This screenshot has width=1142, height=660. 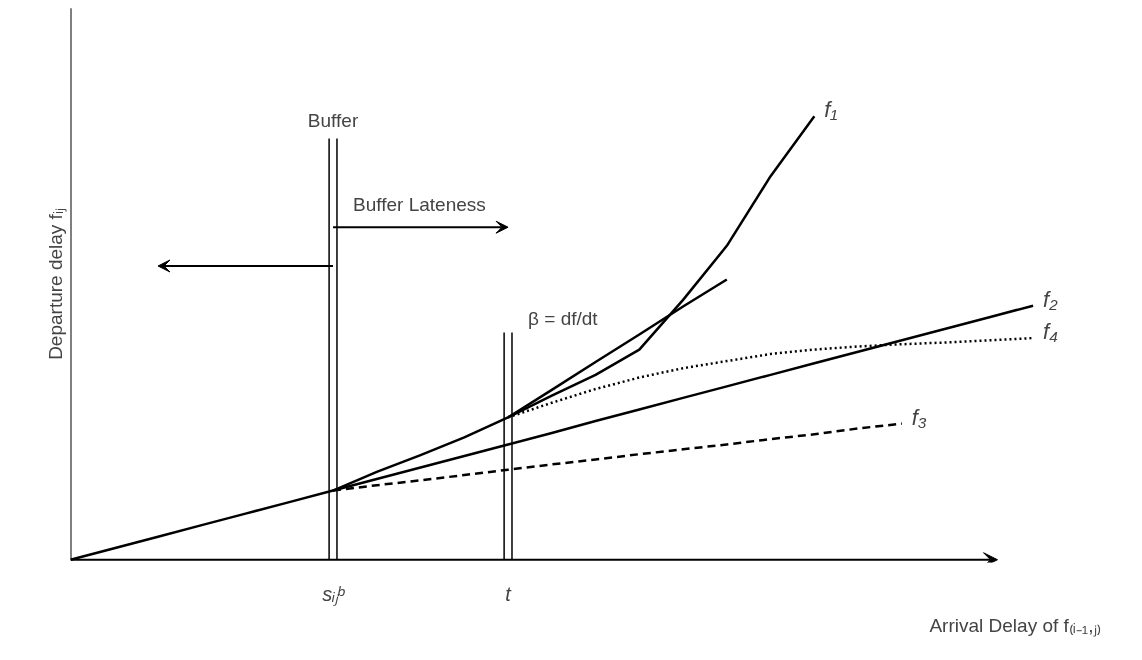 I want to click on series-label: f₄, so click(x=1051, y=332).